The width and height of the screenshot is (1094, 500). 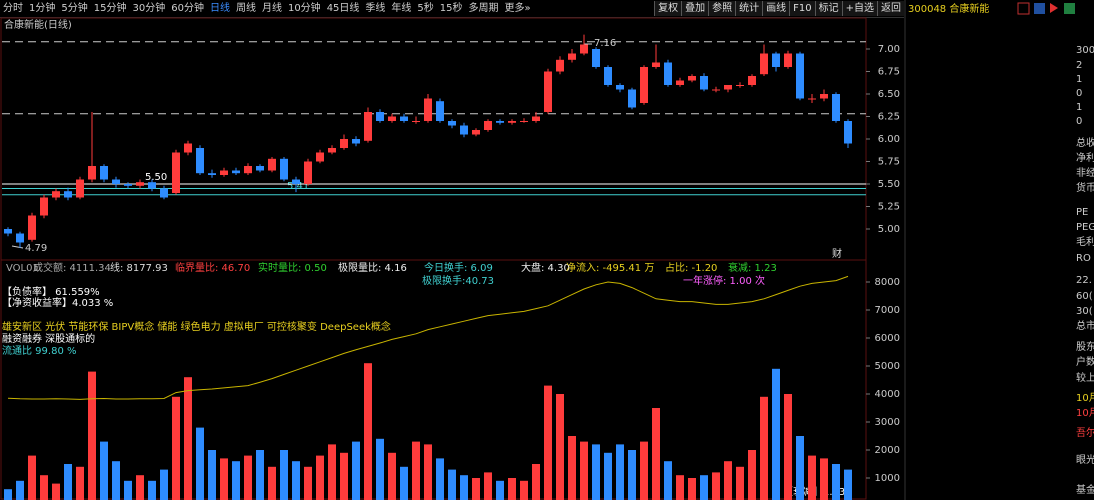 What do you see at coordinates (401, 8) in the screenshot?
I see `period-button: 年线` at bounding box center [401, 8].